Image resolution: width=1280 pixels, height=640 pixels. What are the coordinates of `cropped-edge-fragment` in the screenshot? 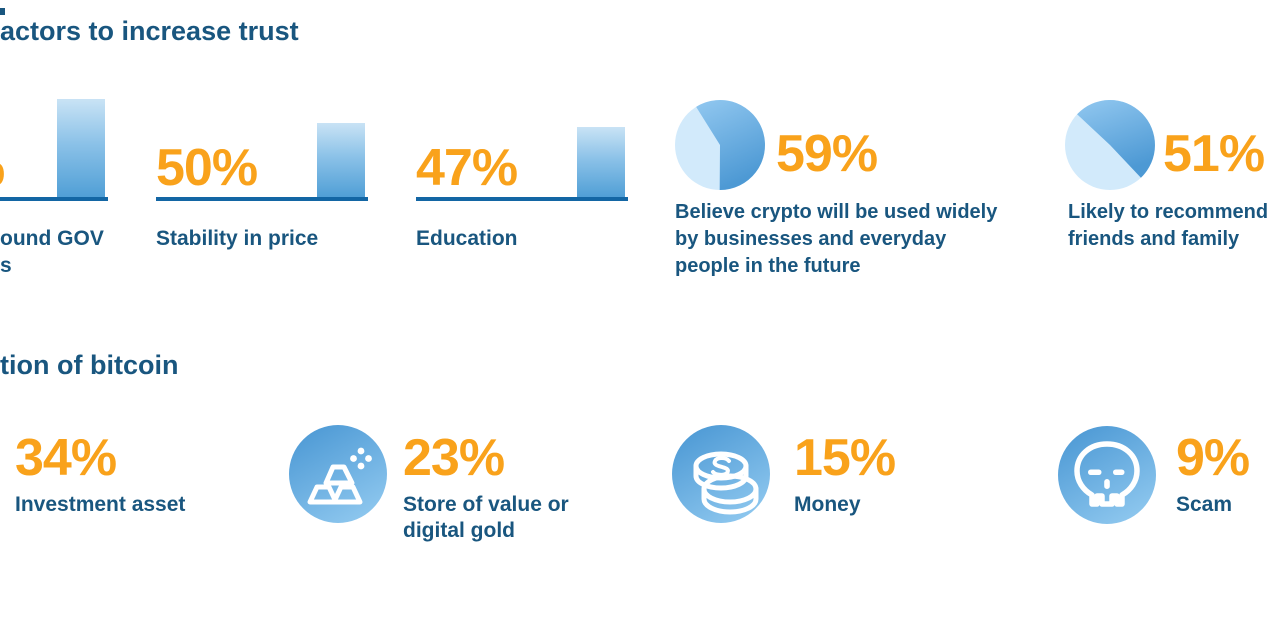 It's located at (2, 11).